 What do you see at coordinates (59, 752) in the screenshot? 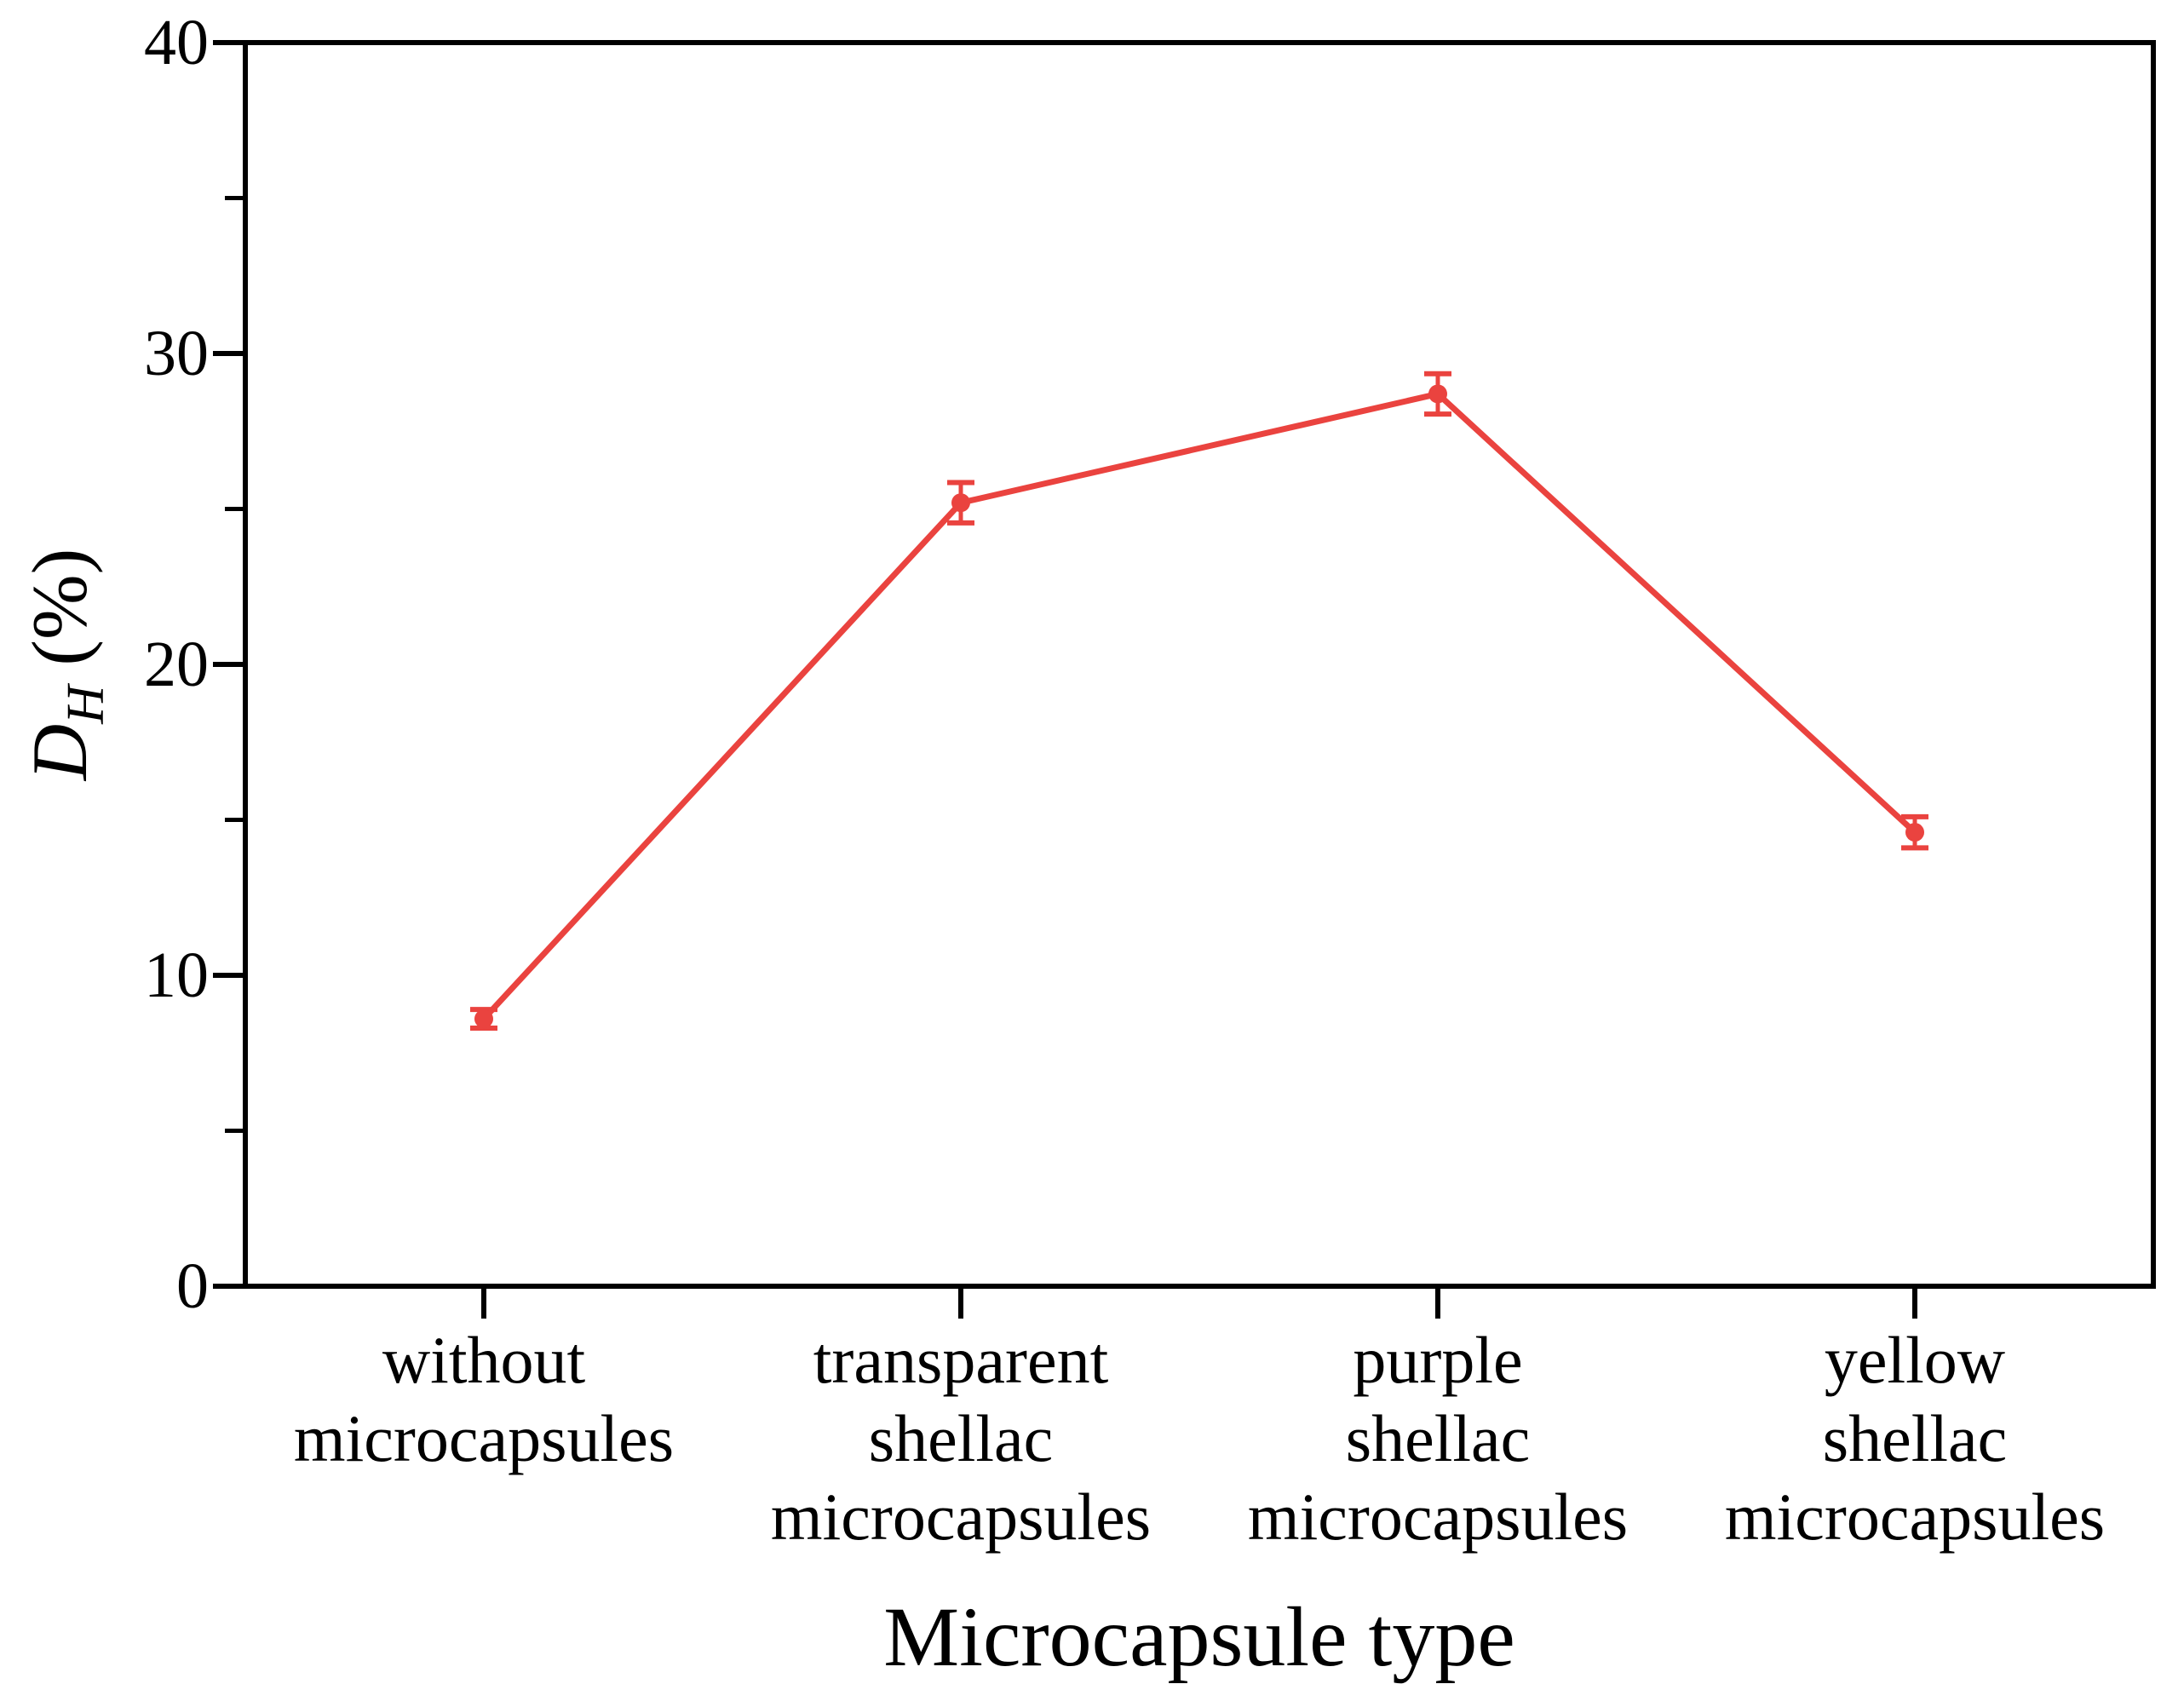
I see `y-axis-symbol: D` at bounding box center [59, 752].